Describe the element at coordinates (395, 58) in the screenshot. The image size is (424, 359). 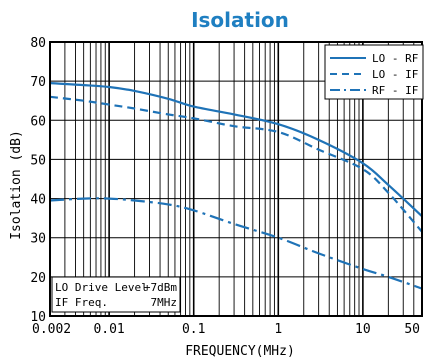
I see `legend-label-lo-rf: LO - RF` at that location.